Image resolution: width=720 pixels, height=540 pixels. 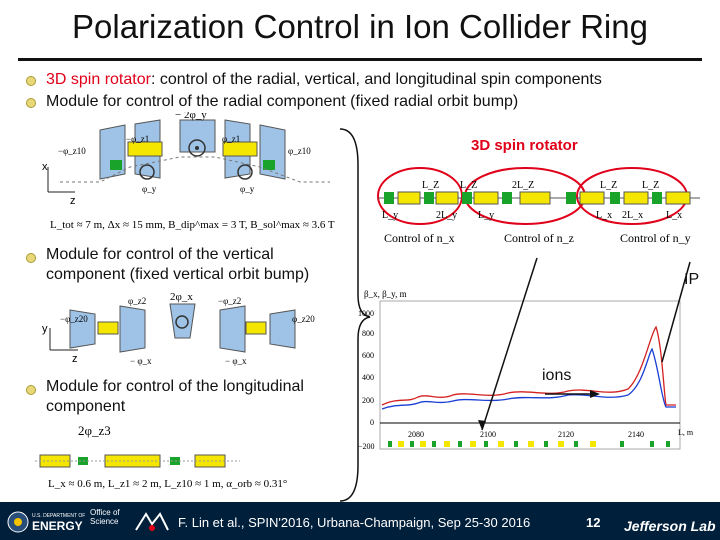 I want to click on pointer-arrowhead, so click(x=482, y=425).